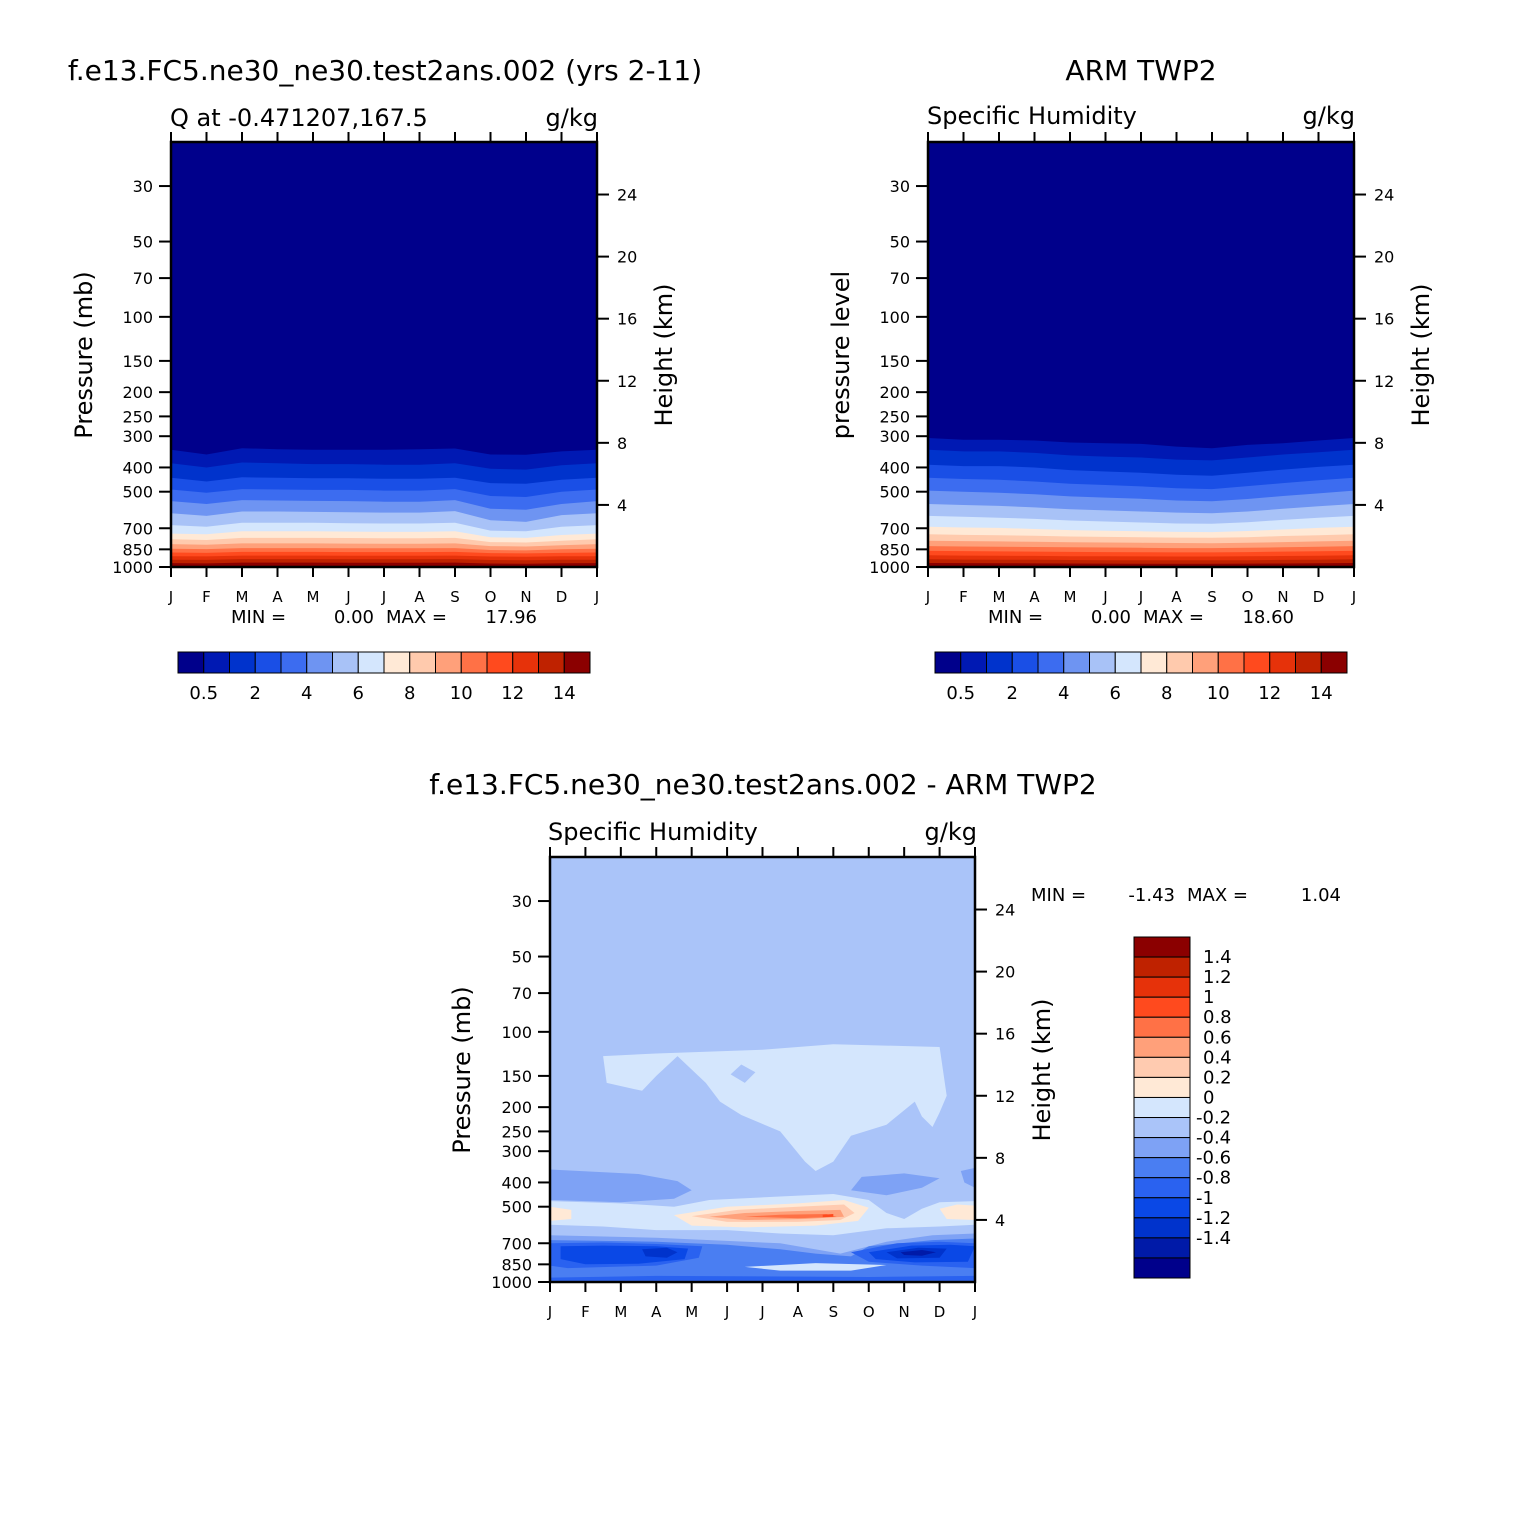 The image size is (1525, 1525). What do you see at coordinates (1173, 617) in the screenshot?
I see `panel-obs-max-label: MAX =` at bounding box center [1173, 617].